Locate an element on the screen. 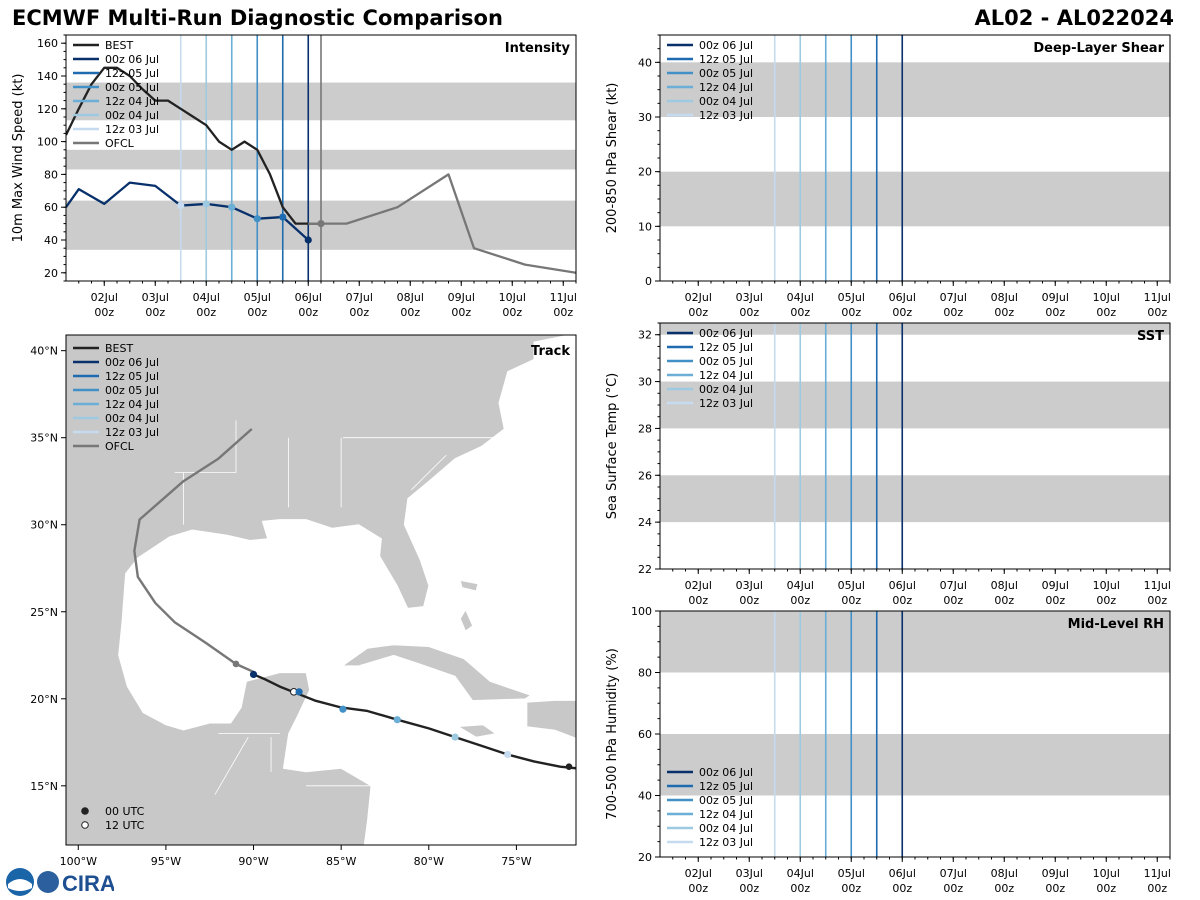  storm-id-title: AL02 - AL022024 is located at coordinates (1074, 18).